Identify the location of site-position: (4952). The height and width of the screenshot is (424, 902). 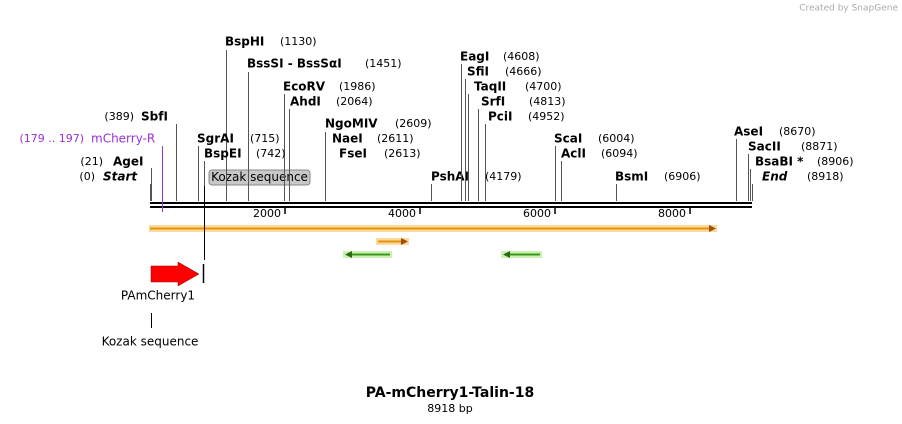
(546, 116).